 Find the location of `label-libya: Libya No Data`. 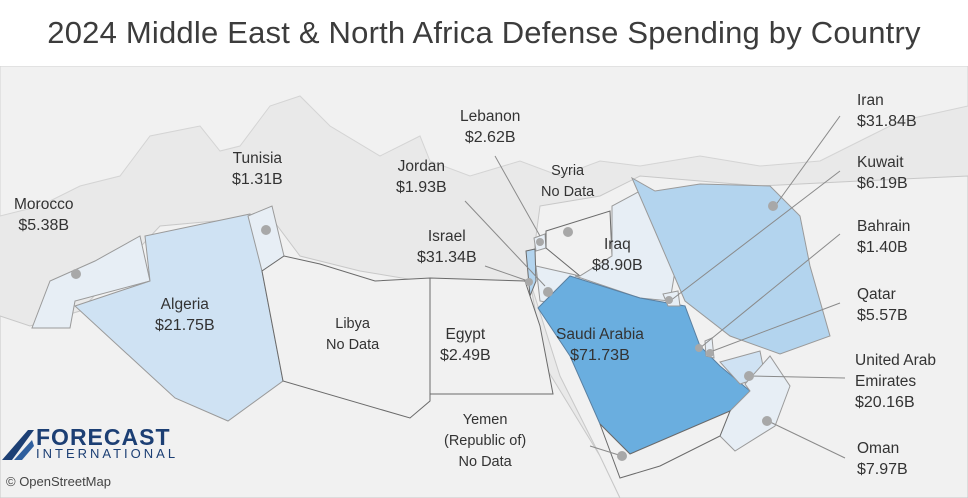

label-libya: Libya No Data is located at coordinates (353, 334).